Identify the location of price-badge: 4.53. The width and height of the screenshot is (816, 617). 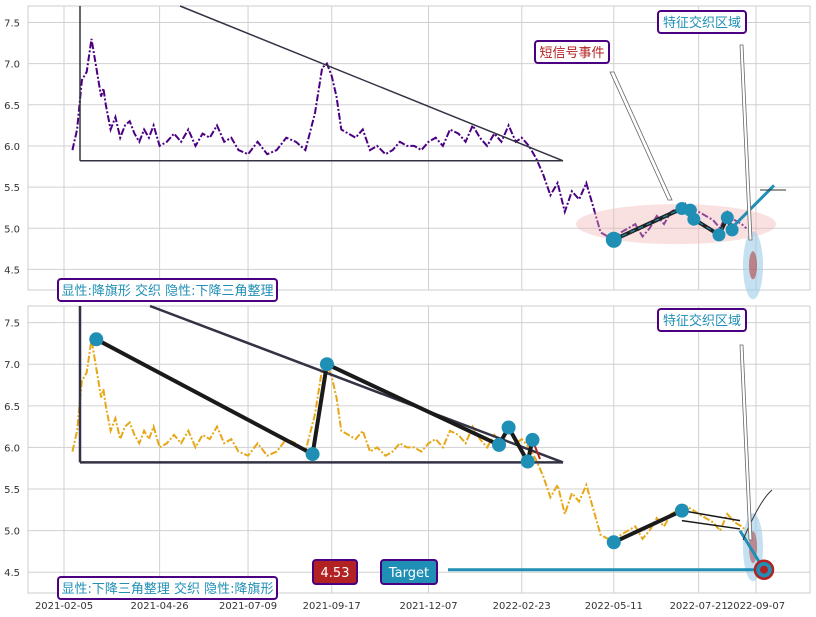
(335, 573).